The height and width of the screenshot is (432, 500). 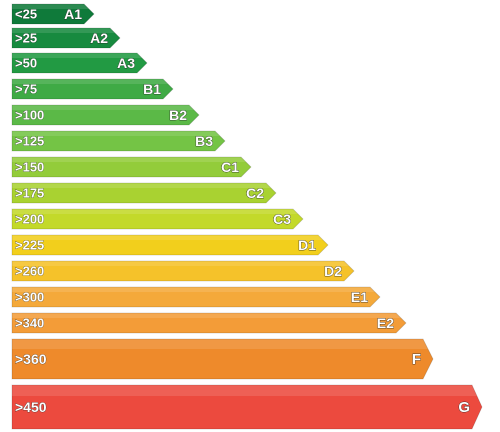 I want to click on band-range-label: >450, so click(x=31, y=407).